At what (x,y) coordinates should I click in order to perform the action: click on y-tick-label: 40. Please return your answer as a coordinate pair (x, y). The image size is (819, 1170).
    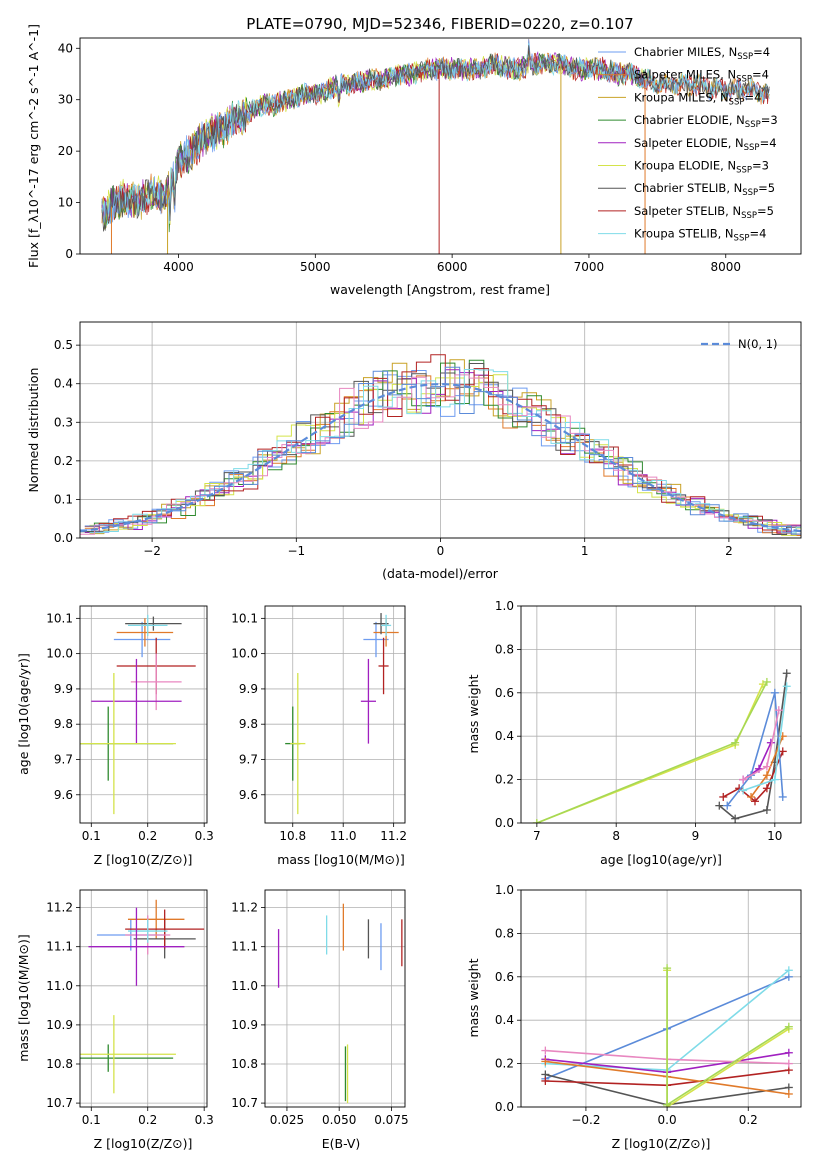
    Looking at the image, I should click on (65, 48).